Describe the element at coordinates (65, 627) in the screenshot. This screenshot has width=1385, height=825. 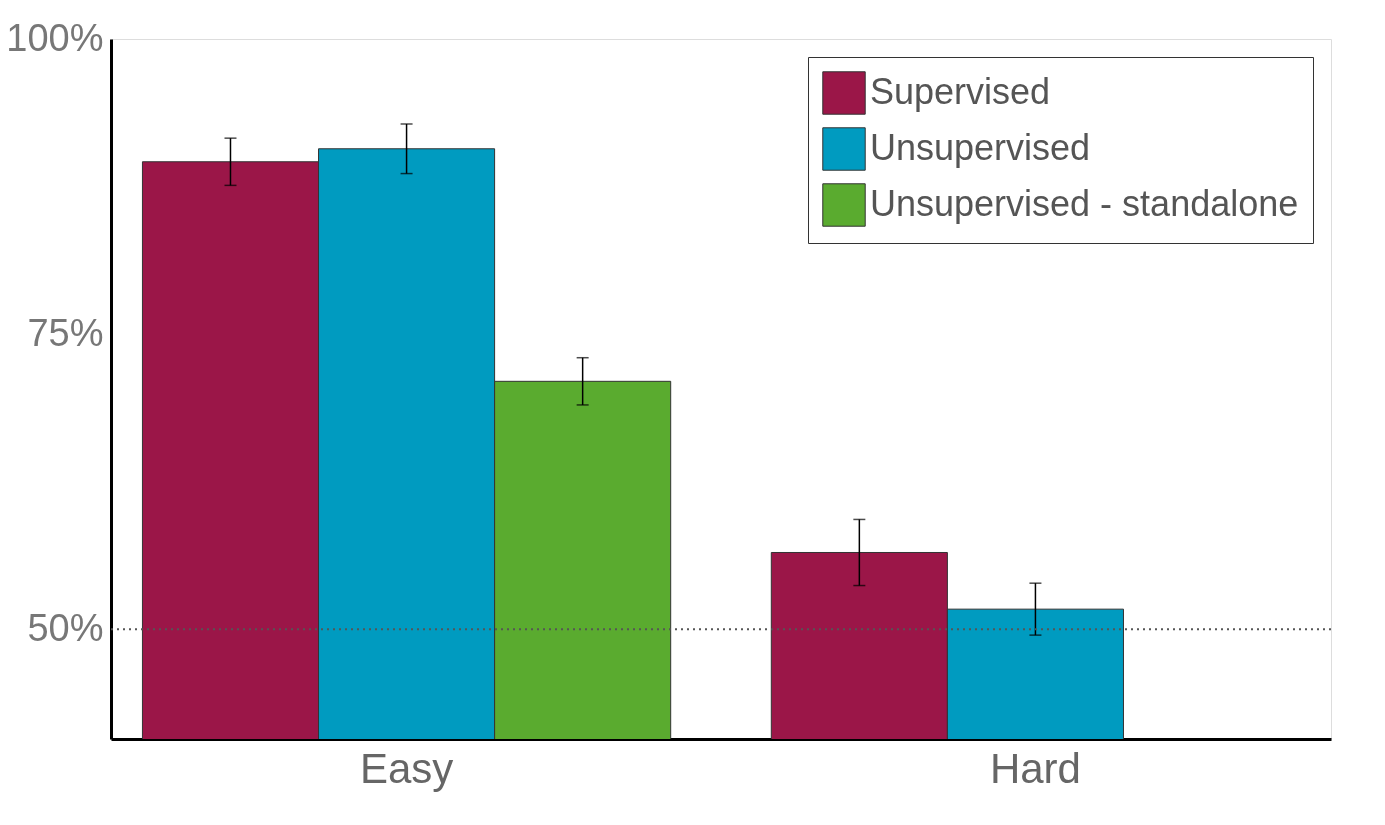
I see `y-tick-label: 50%` at that location.